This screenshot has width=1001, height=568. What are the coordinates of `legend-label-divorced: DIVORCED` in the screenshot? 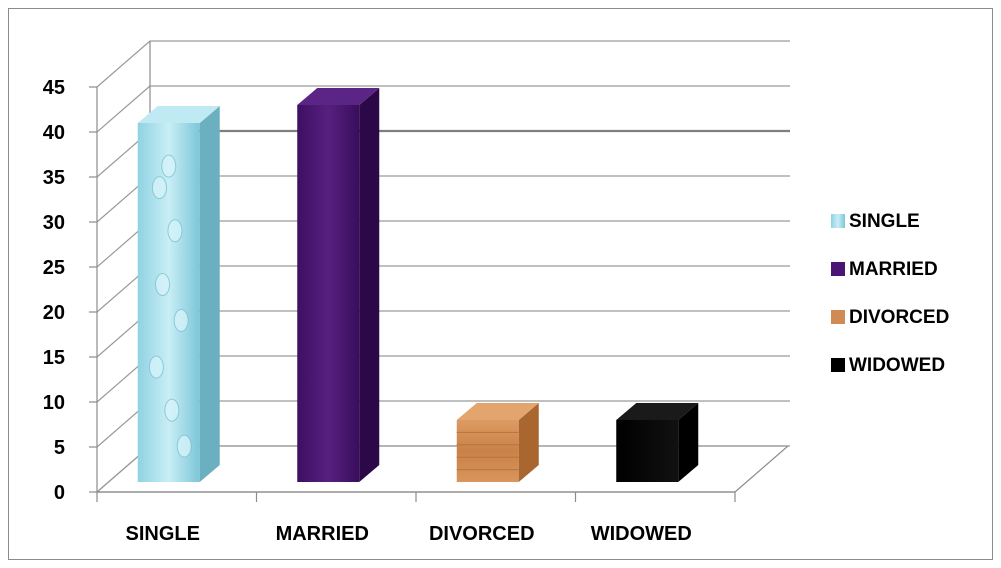 It's located at (899, 317).